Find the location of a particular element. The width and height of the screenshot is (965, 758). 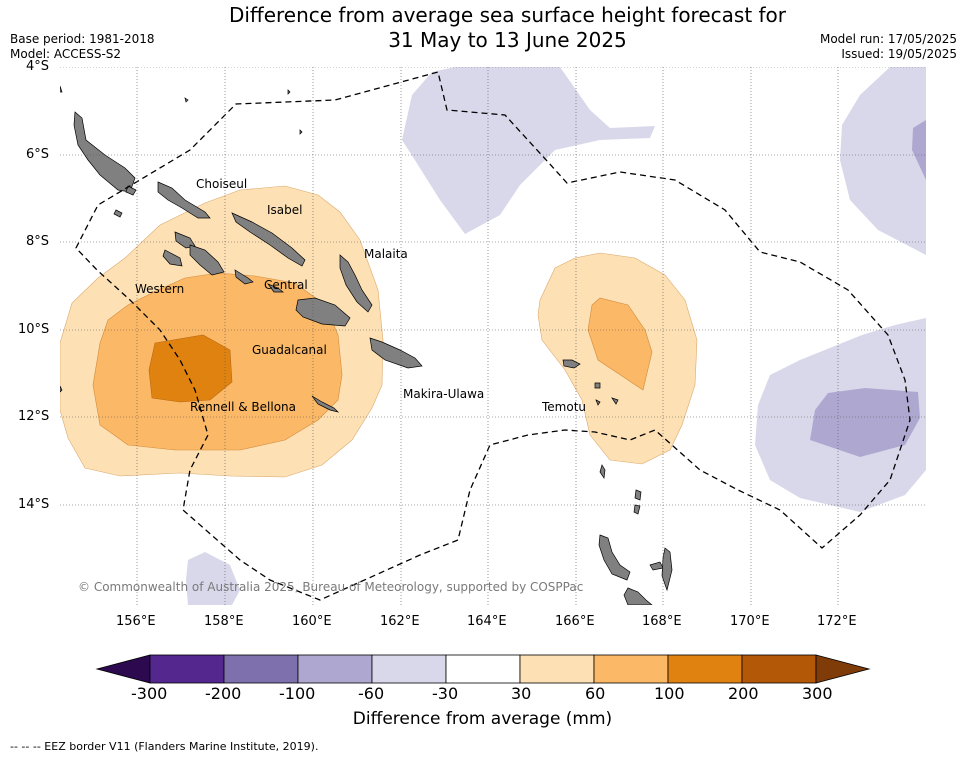

negative-anomaly-north is located at coordinates (528, 150).